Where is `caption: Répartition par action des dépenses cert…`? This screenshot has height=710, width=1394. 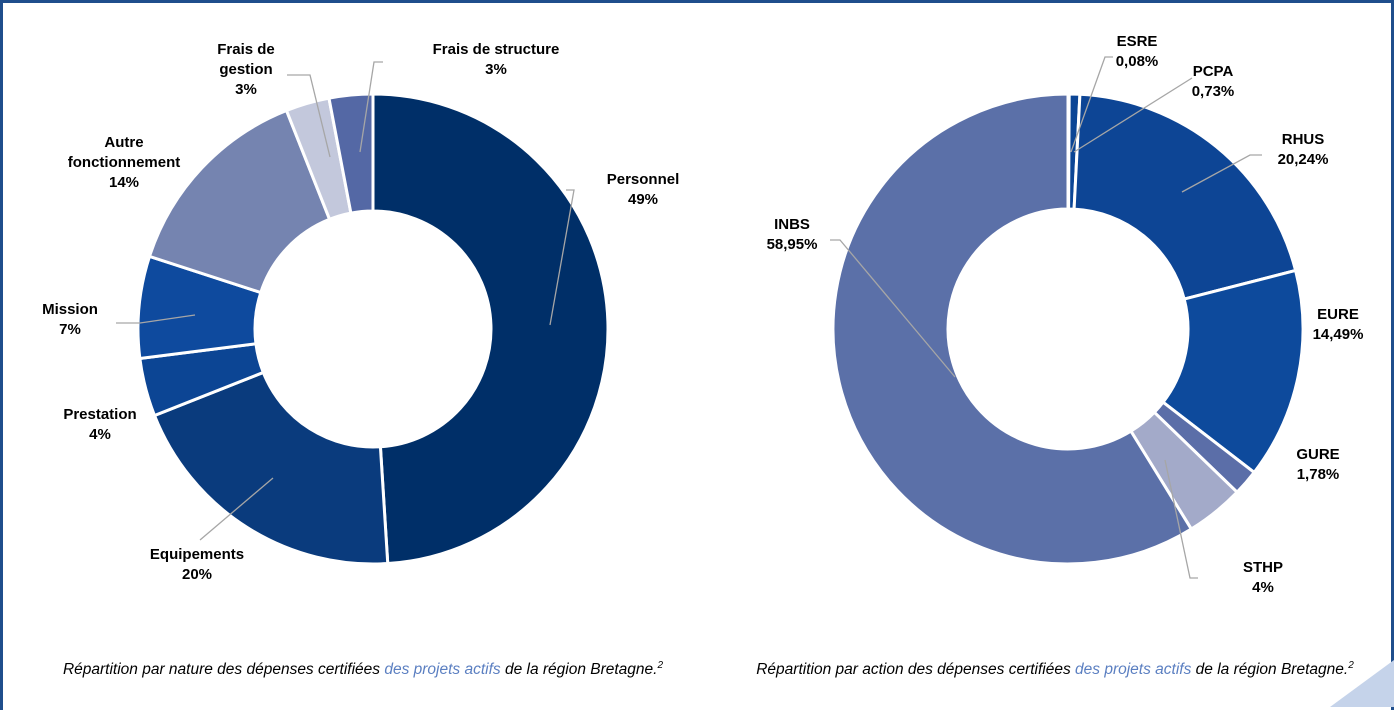 caption: Répartition par action des dépenses cert… is located at coordinates (1055, 667).